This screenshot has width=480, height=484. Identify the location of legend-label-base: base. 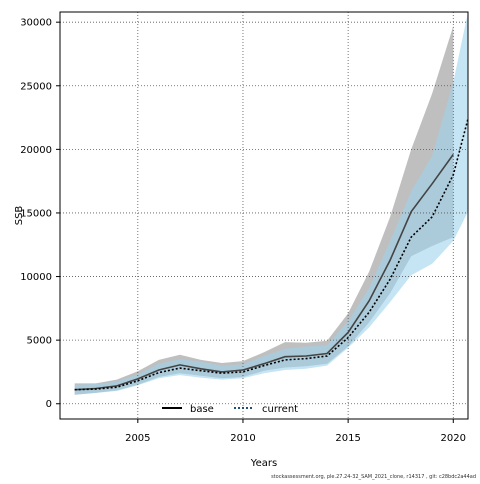
(202, 409).